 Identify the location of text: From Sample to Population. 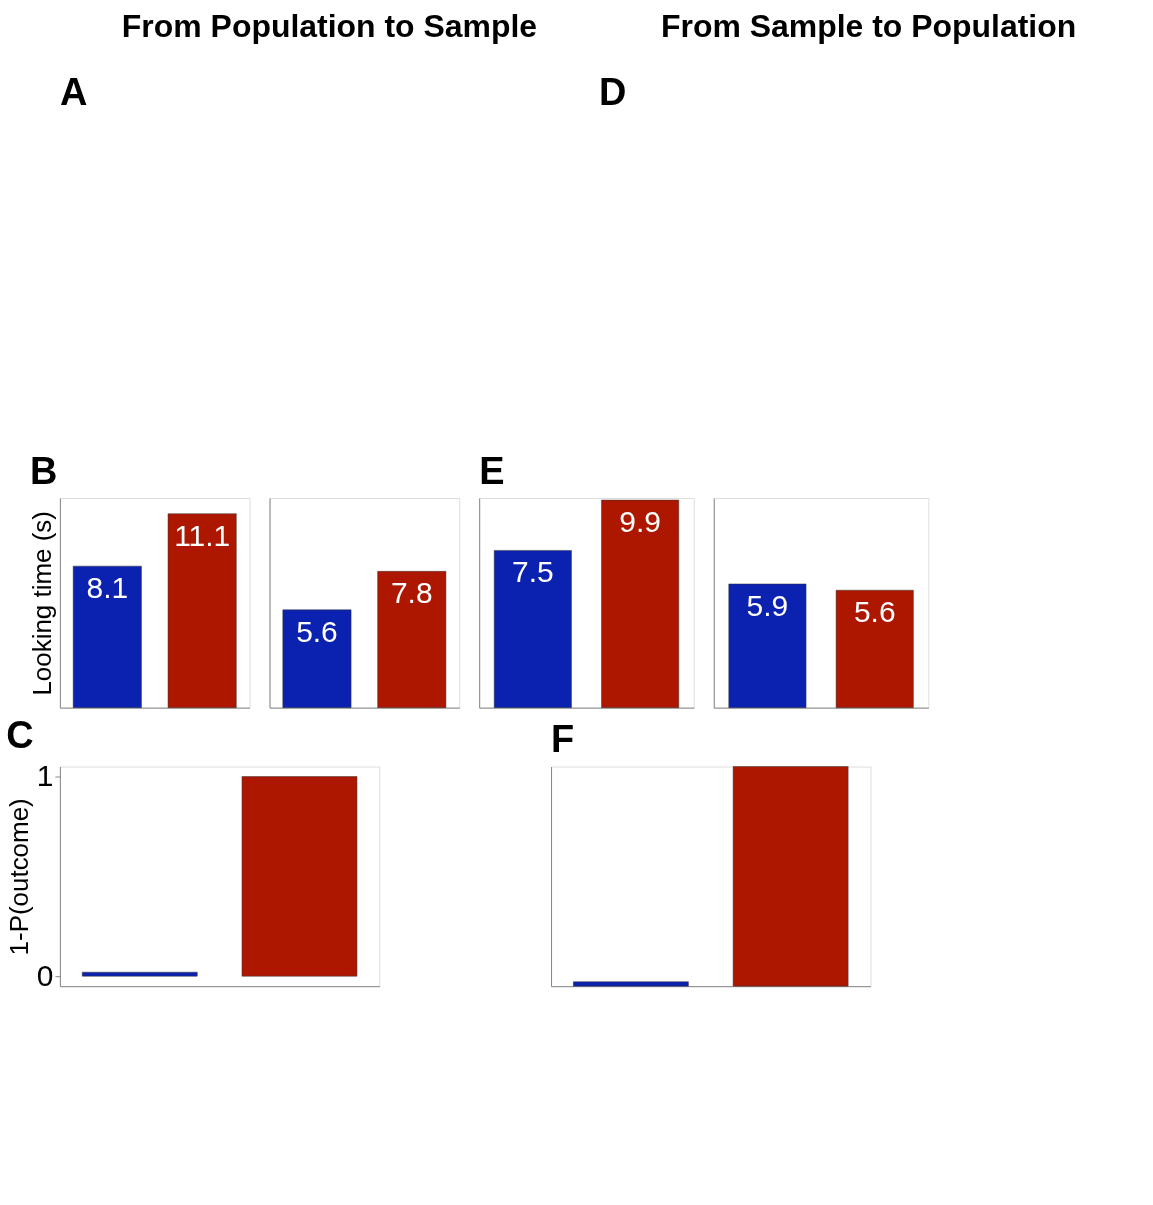
(868, 26).